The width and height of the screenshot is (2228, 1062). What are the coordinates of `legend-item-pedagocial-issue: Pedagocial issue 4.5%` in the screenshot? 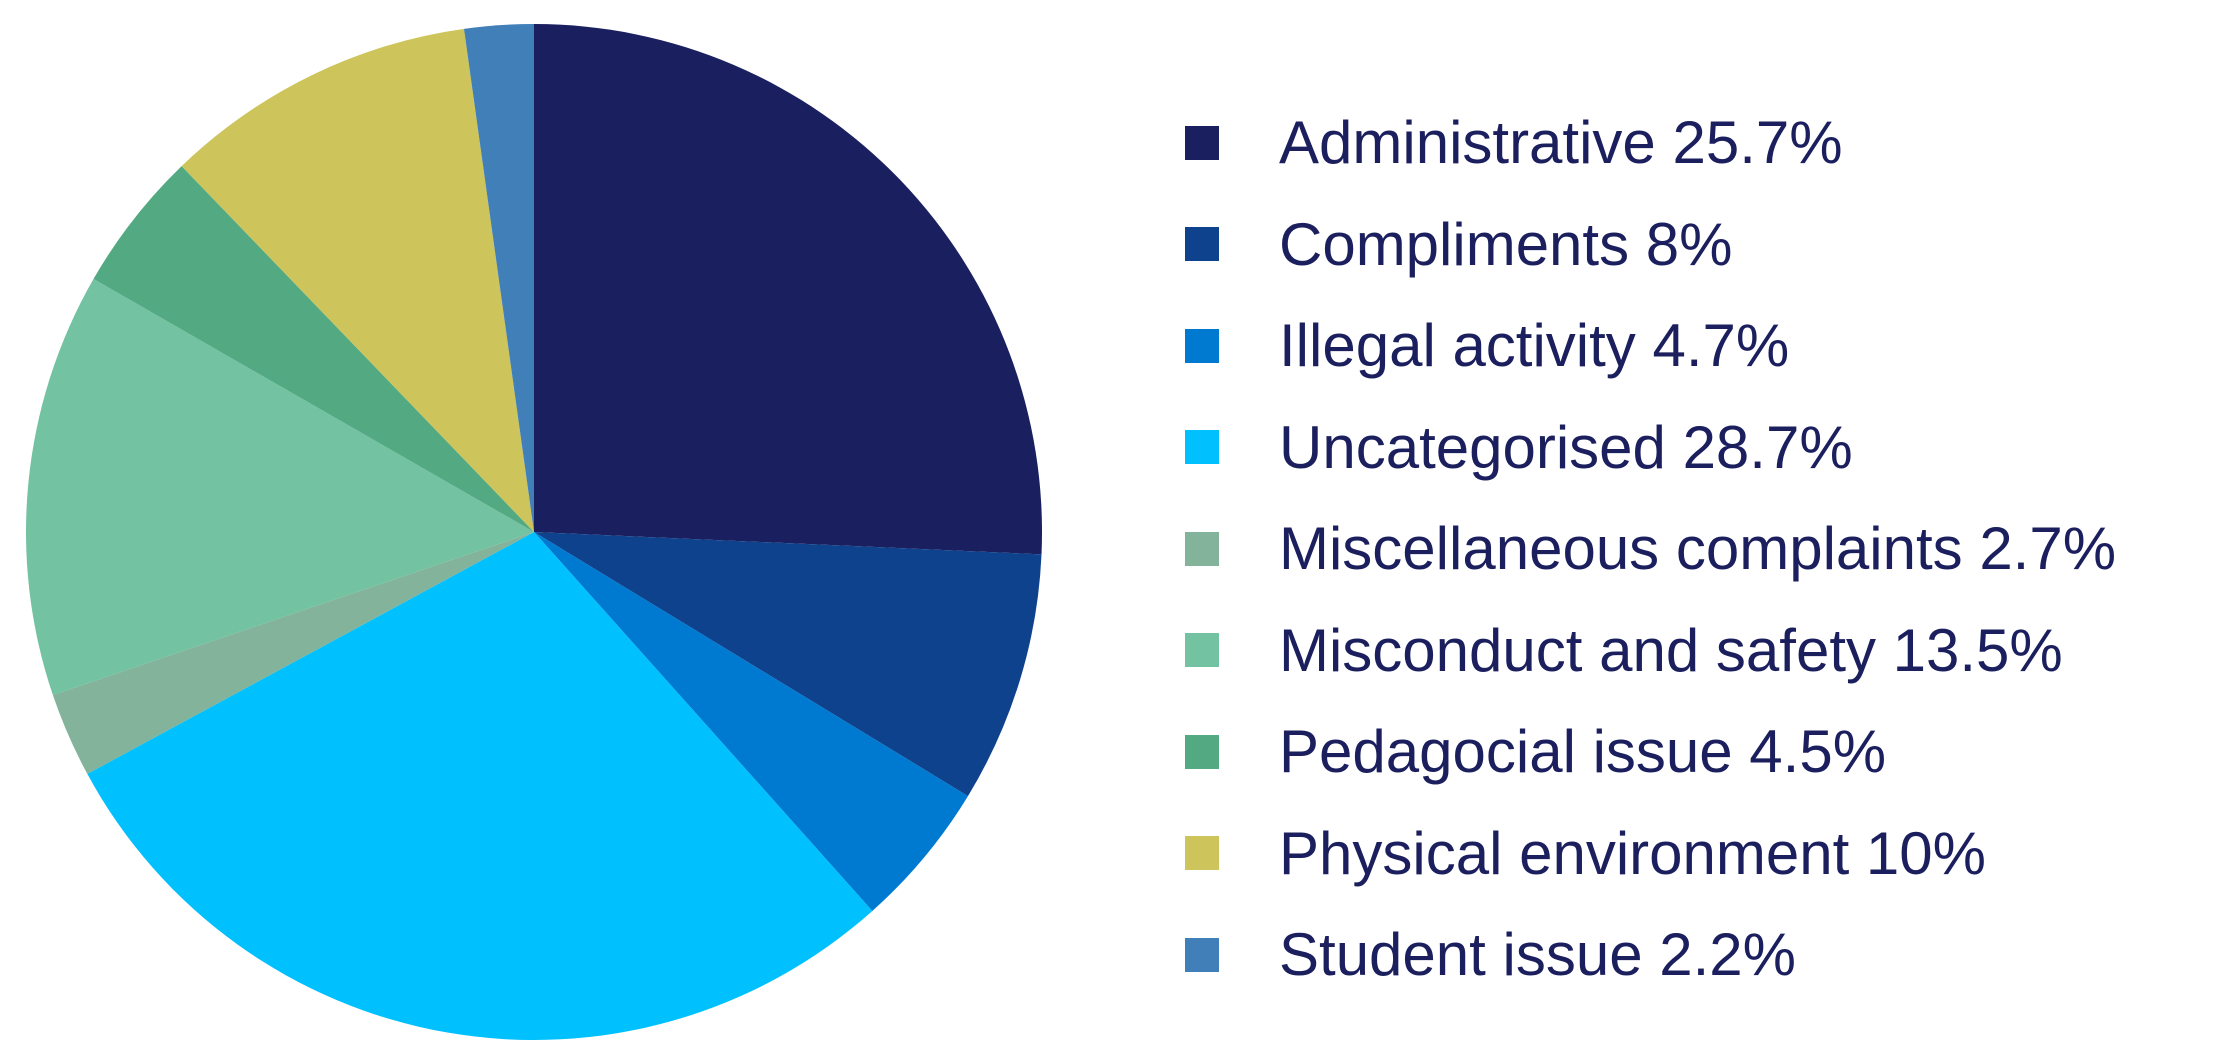 It's located at (1650, 752).